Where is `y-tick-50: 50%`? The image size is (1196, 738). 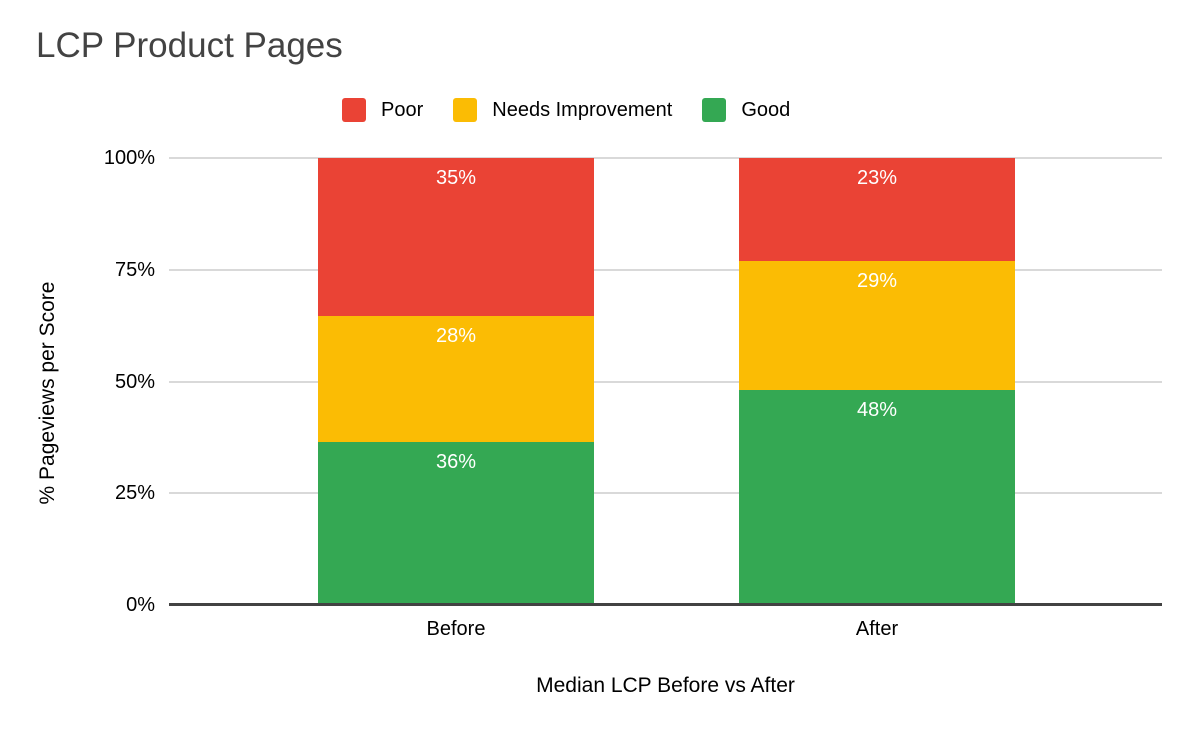 y-tick-50: 50% is located at coordinates (134, 382).